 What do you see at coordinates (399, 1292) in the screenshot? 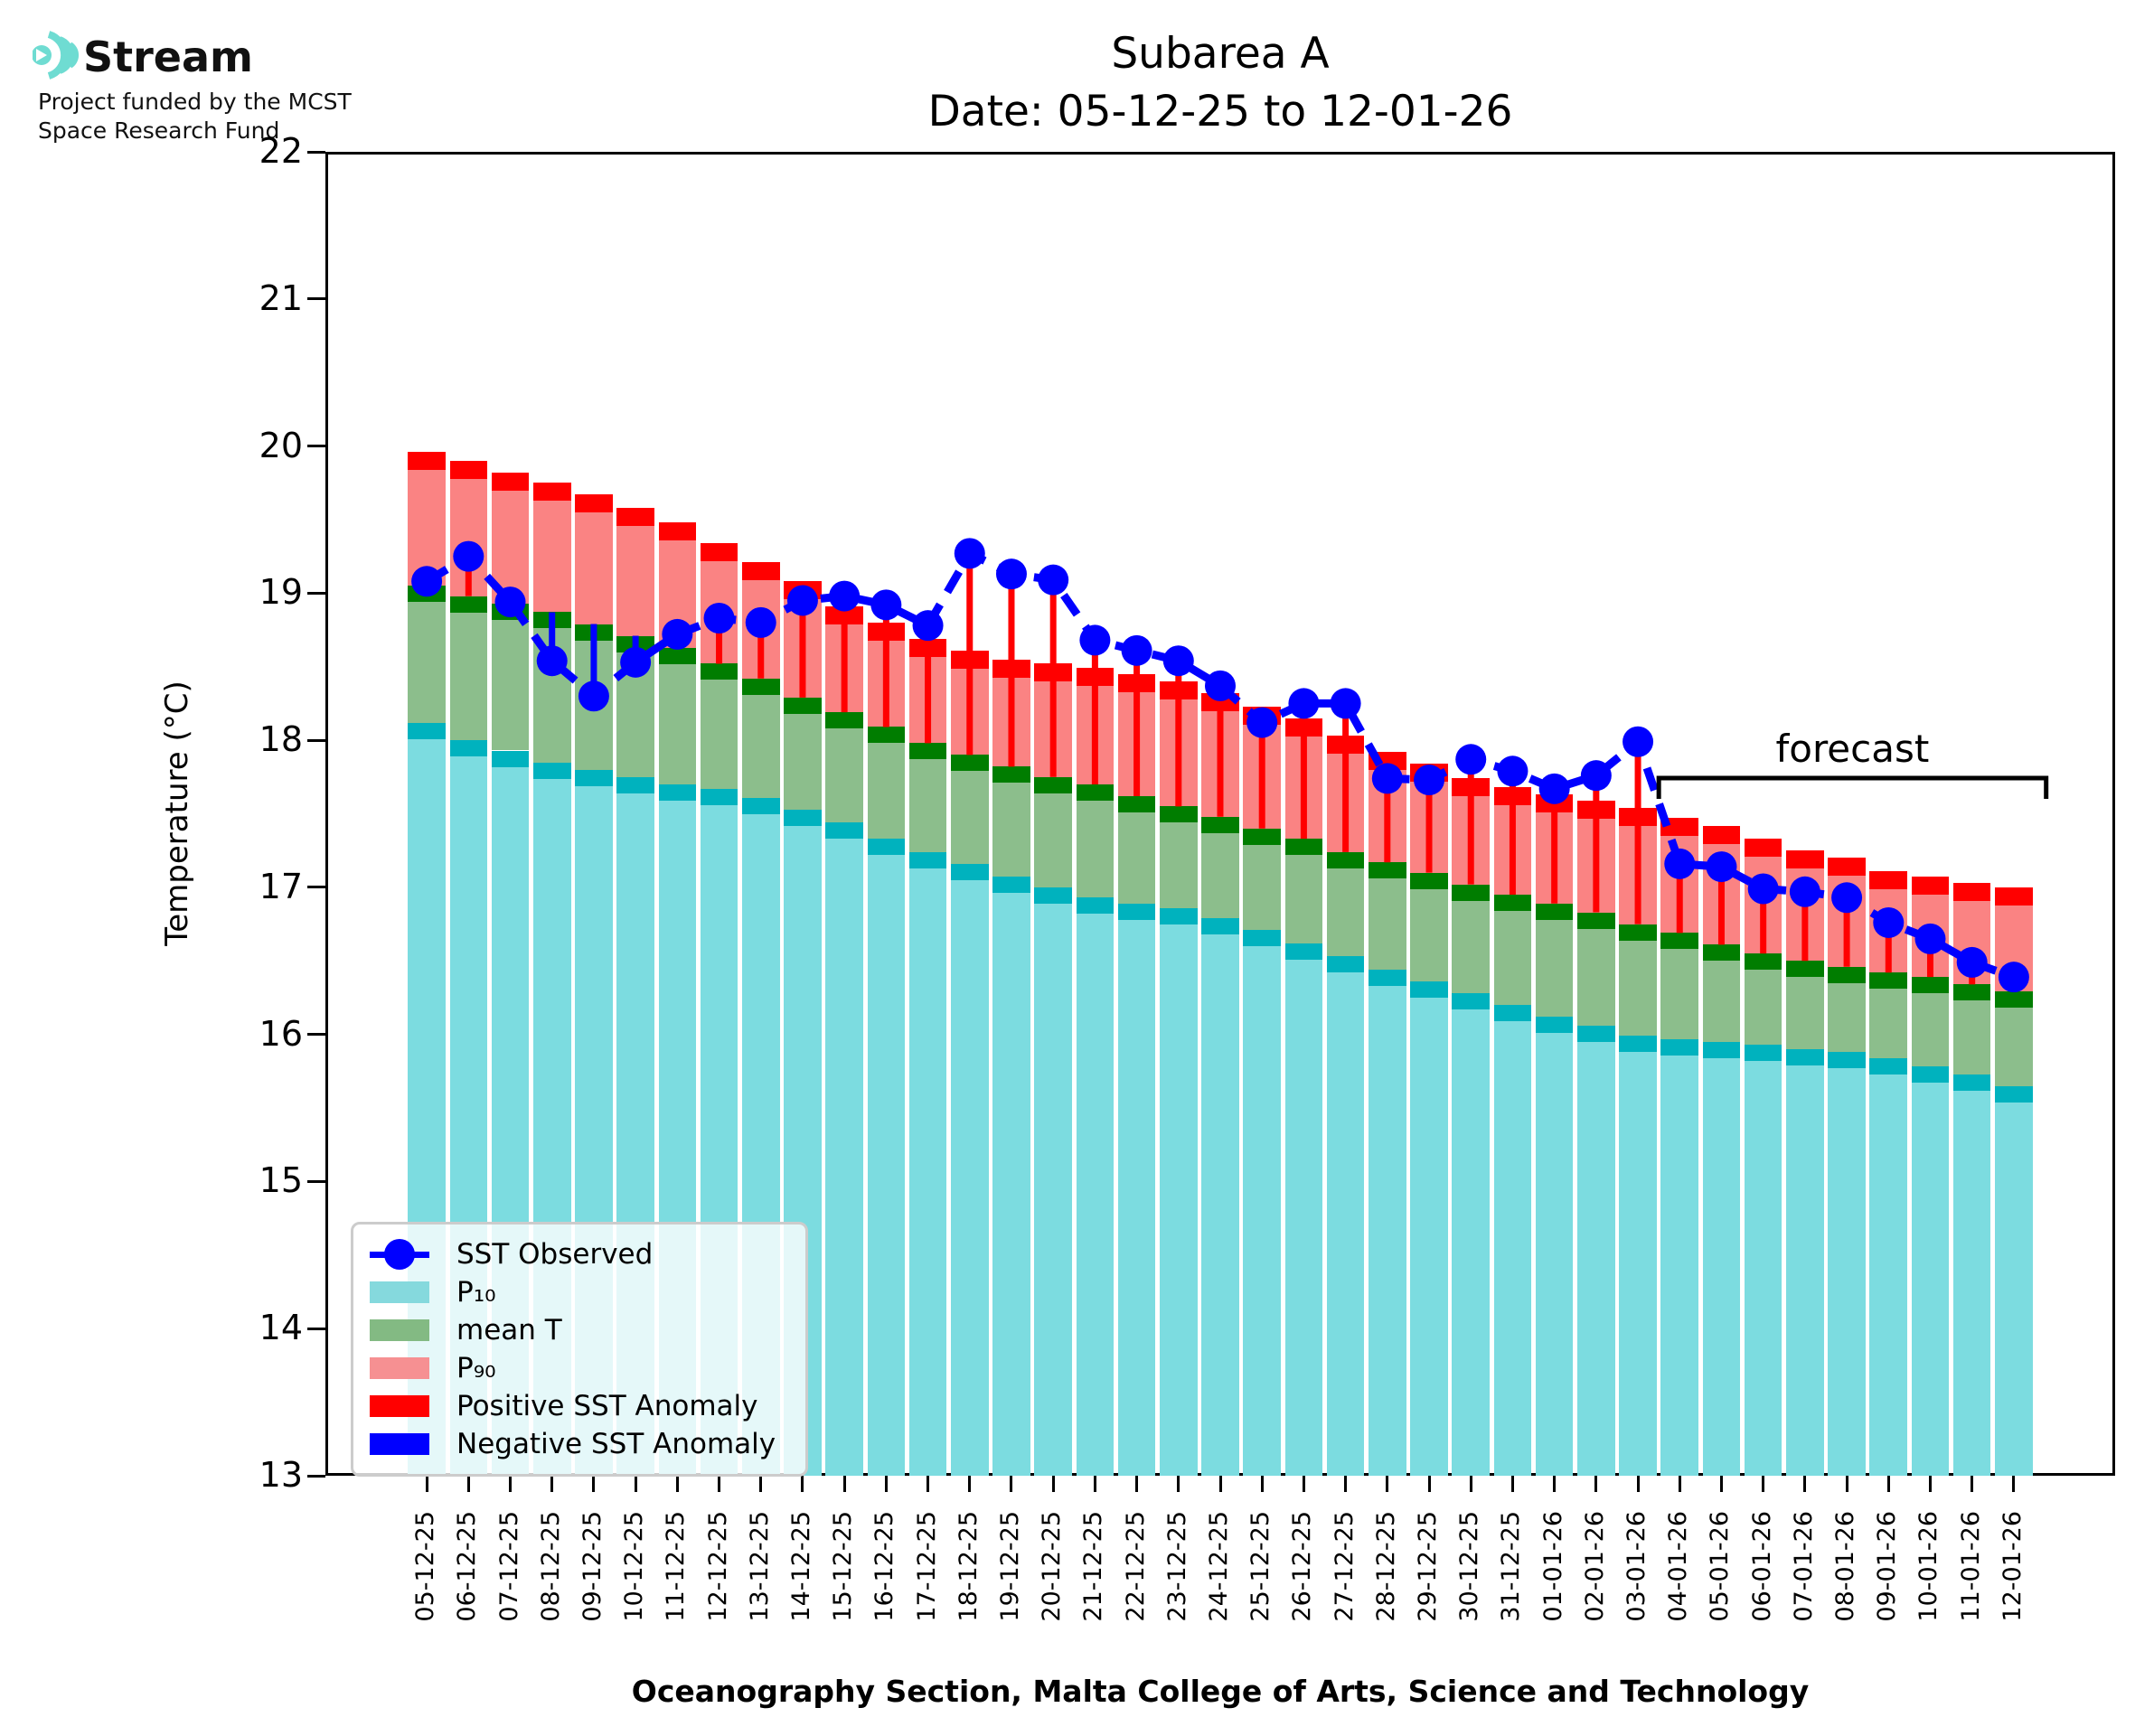
I see `p10-patch-icon` at bounding box center [399, 1292].